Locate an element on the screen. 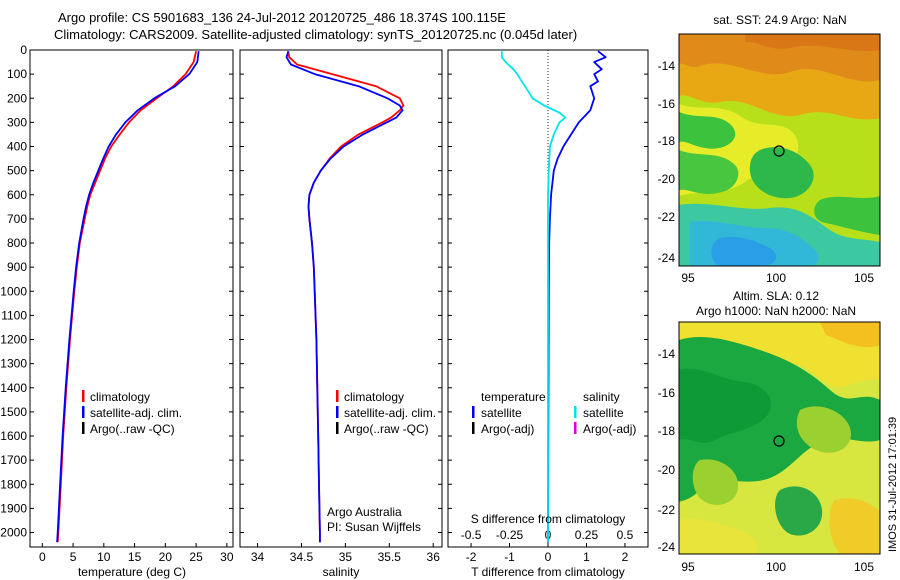 This screenshot has width=900, height=580. depth-tick-label: 400 is located at coordinates (17, 147).